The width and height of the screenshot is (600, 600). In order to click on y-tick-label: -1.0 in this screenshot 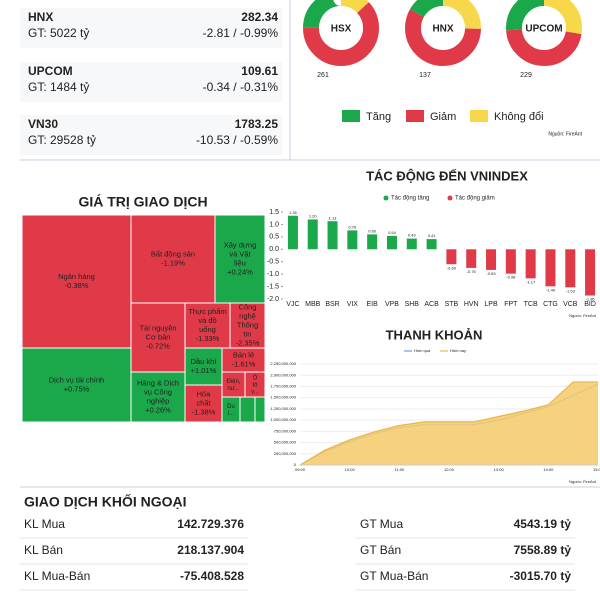, I will do `click(273, 274)`.